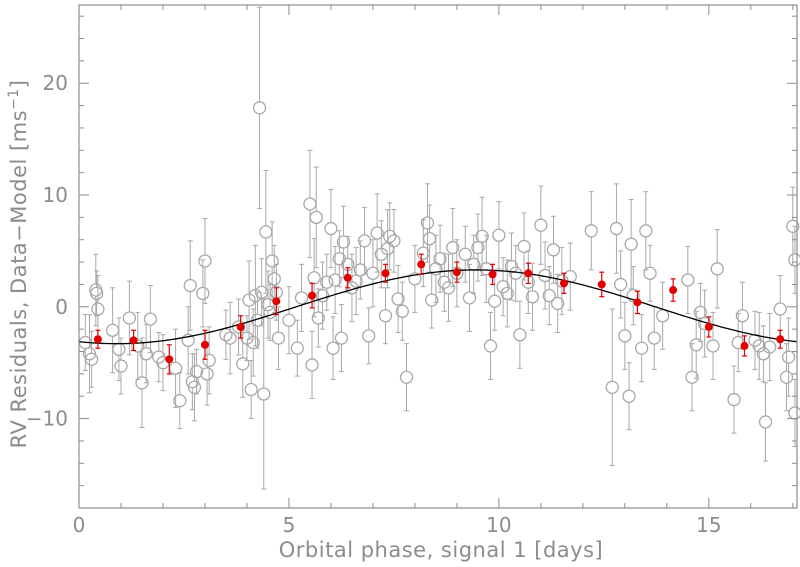 This screenshot has height=567, width=800. I want to click on y-axis-label-superscript: −1, so click(14, 99).